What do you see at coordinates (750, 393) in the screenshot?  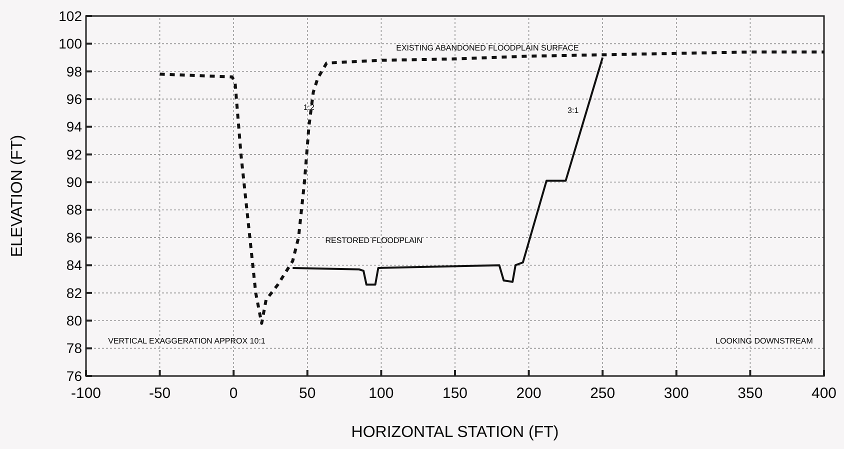 I see `x-tick-label: 350` at bounding box center [750, 393].